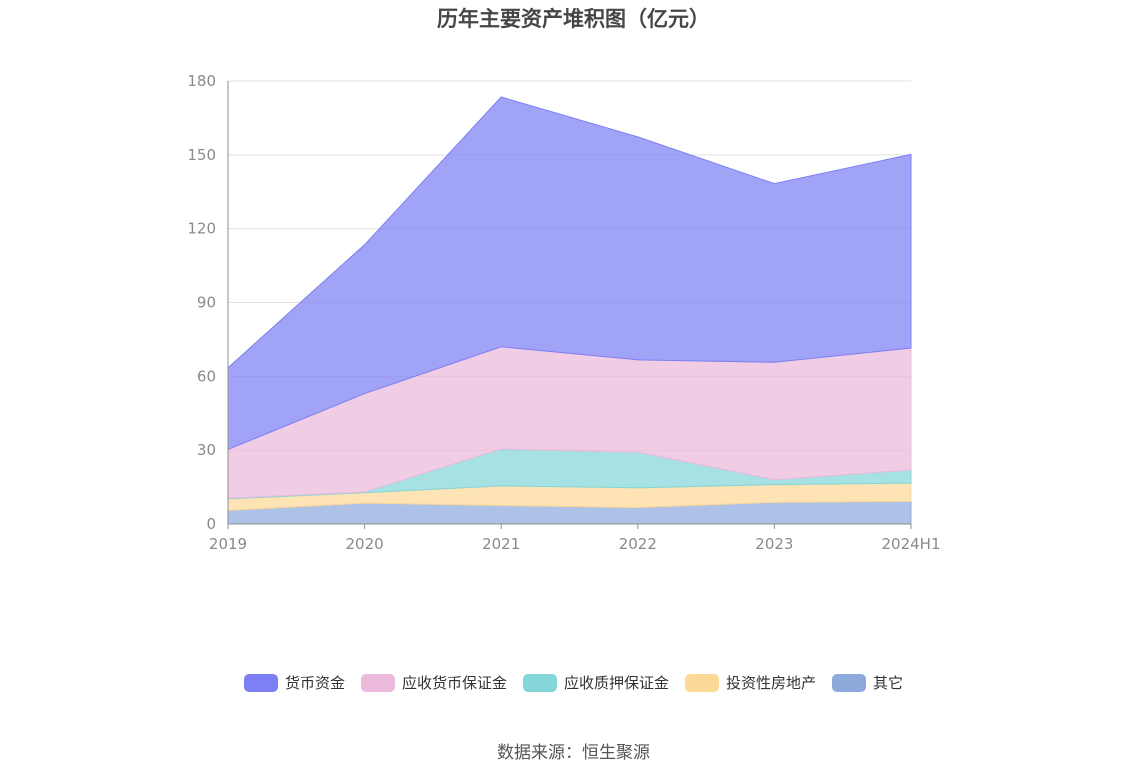  I want to click on x-tick-label: 2019, so click(228, 544).